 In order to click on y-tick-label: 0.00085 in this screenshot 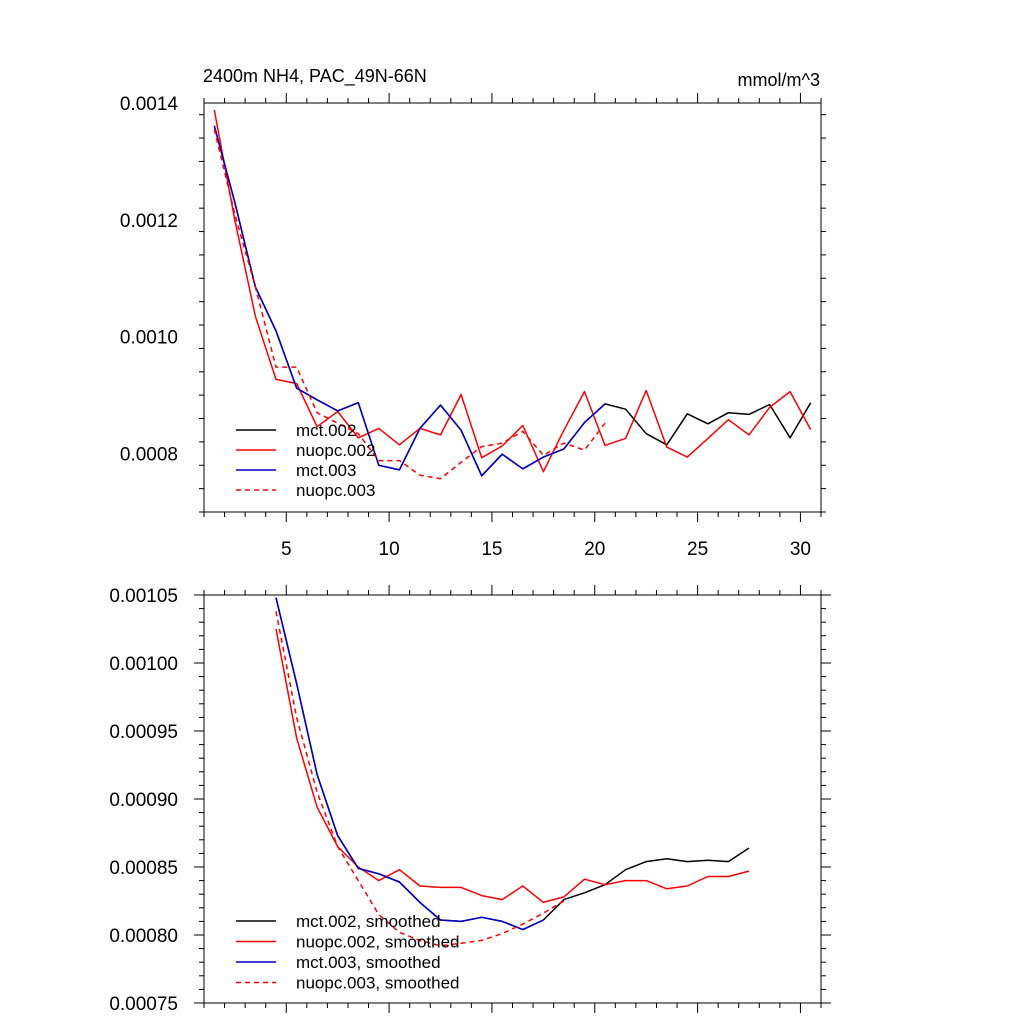, I will do `click(143, 868)`.